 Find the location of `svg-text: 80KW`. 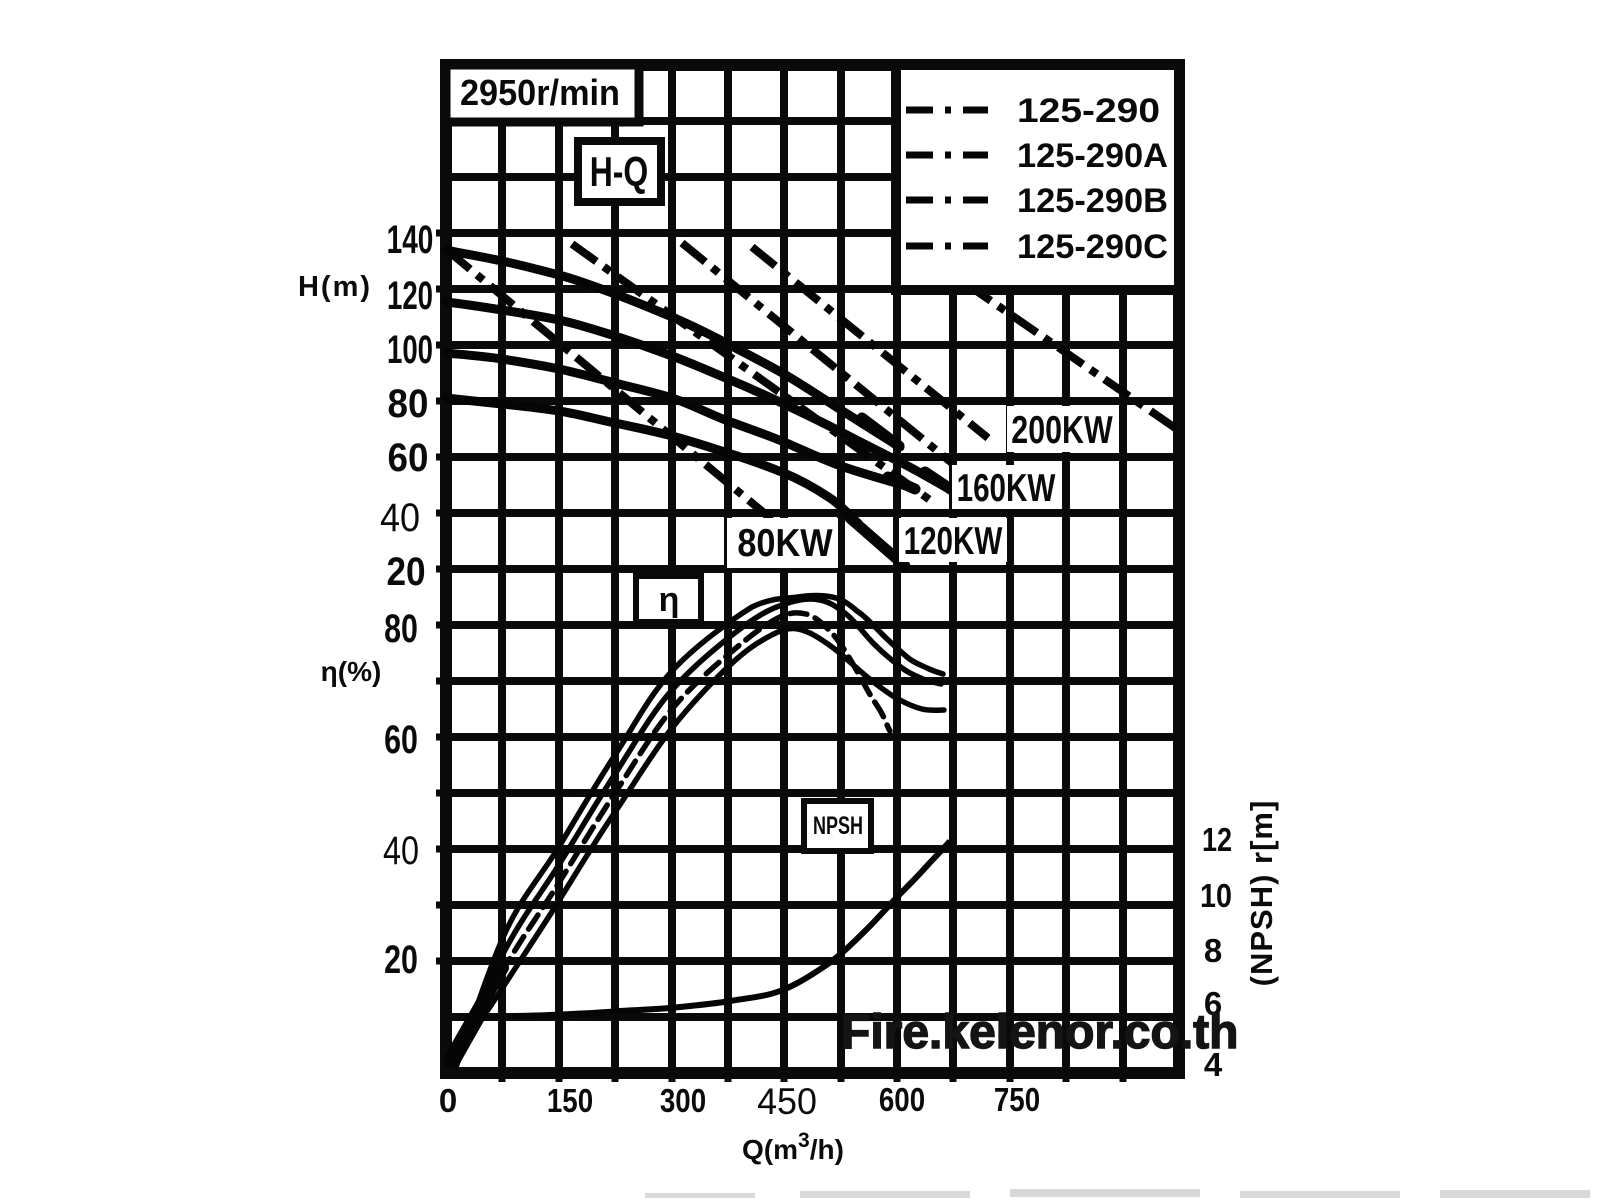

svg-text: 80KW is located at coordinates (785, 543).